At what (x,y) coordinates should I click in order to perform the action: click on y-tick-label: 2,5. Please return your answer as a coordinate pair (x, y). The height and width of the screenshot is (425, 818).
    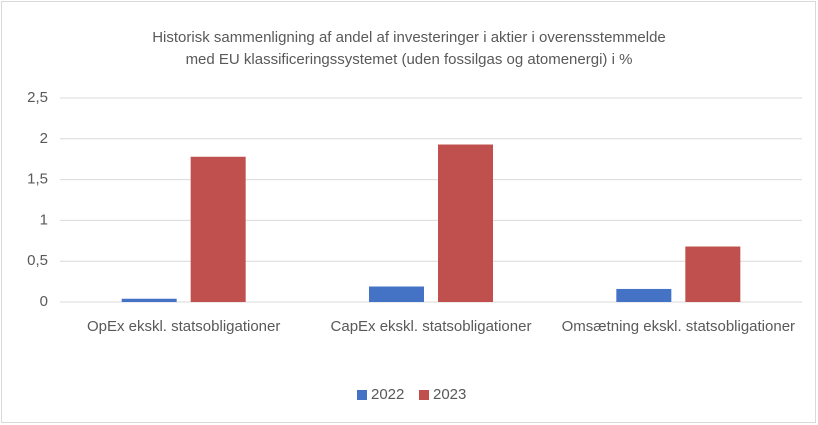
    Looking at the image, I should click on (37, 97).